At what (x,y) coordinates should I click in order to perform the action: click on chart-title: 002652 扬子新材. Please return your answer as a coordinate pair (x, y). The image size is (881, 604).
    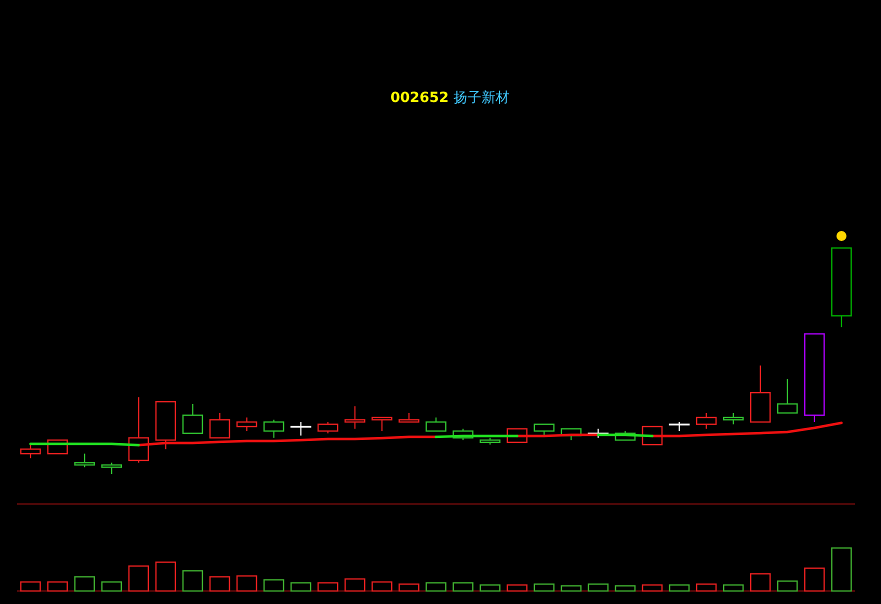
    Looking at the image, I should click on (450, 98).